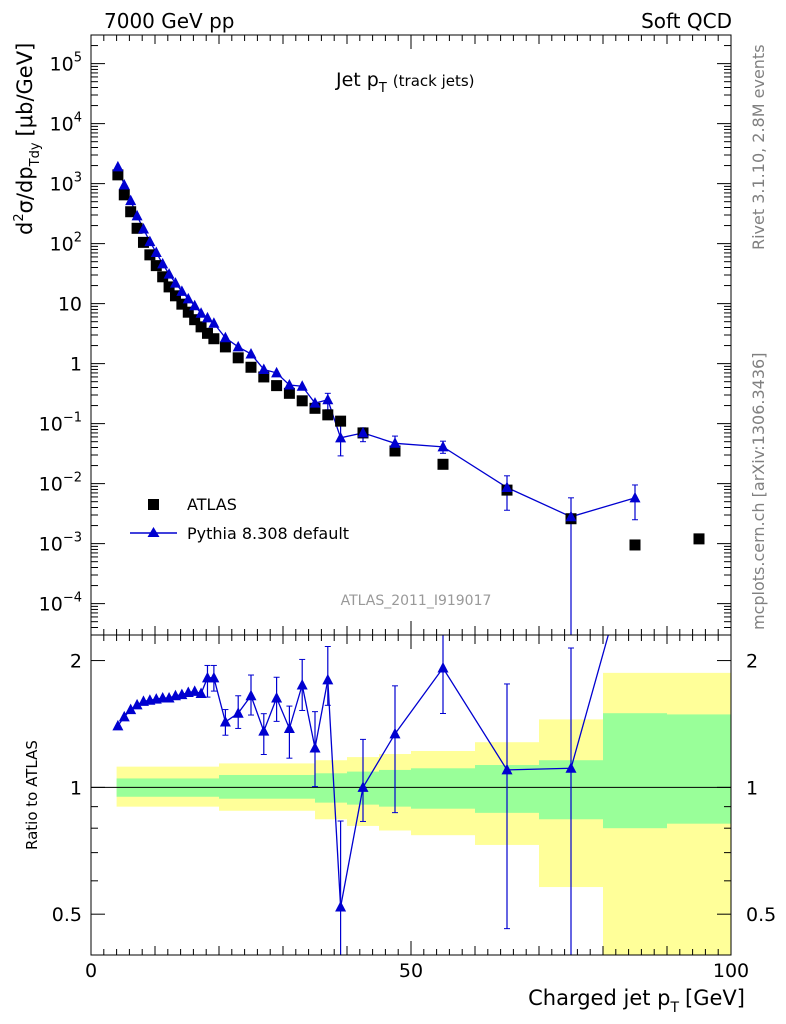 This screenshot has width=786, height=1024. What do you see at coordinates (153, 532) in the screenshot?
I see `legend-pythia-marker` at bounding box center [153, 532].